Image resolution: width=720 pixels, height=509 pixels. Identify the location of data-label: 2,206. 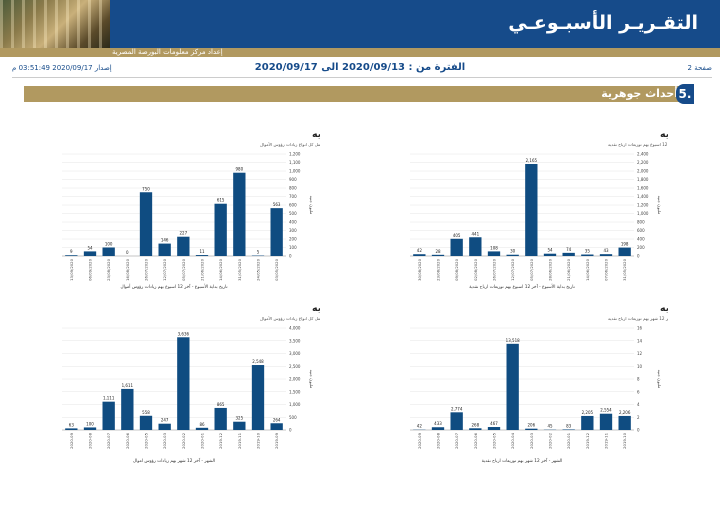
(625, 412).